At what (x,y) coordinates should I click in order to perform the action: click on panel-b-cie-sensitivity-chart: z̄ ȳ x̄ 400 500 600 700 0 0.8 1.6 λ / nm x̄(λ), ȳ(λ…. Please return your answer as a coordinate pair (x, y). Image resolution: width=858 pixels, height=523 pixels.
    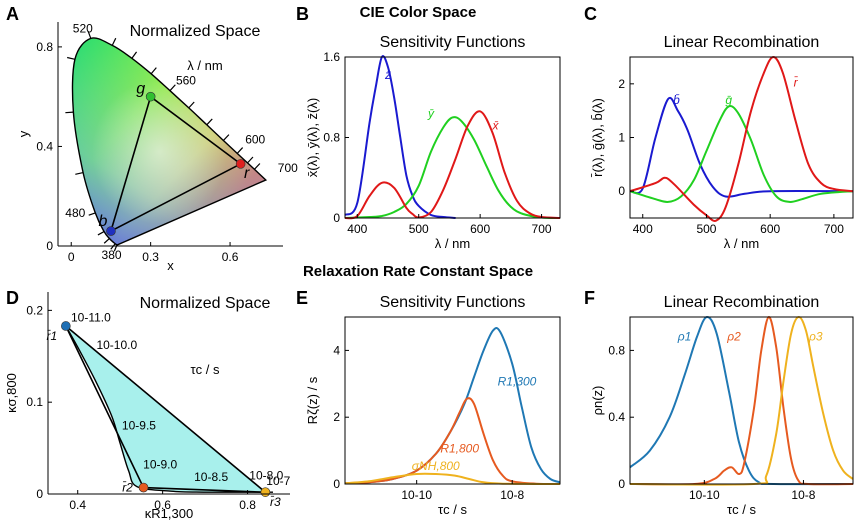
    Looking at the image, I should click on (433, 142).